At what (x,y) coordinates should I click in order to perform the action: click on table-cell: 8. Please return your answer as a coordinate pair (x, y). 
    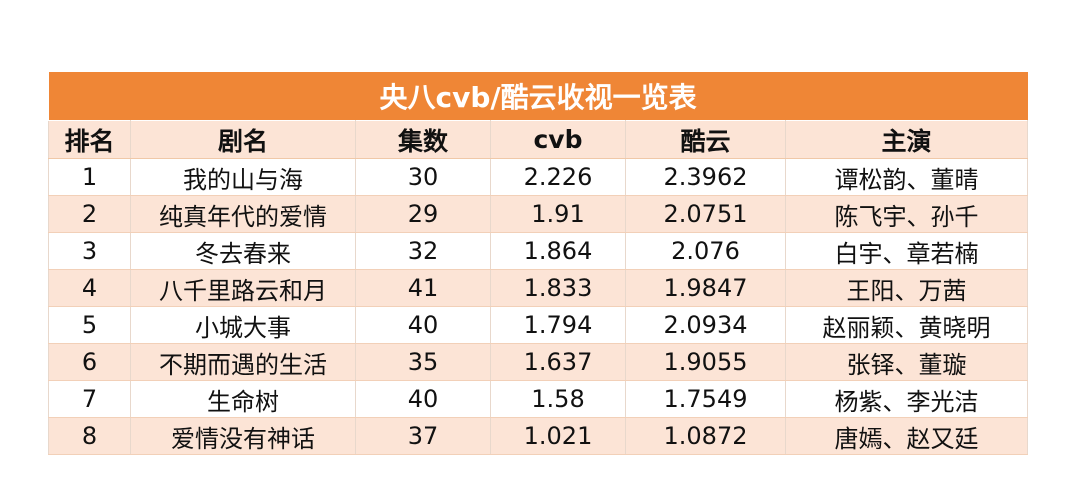
    Looking at the image, I should click on (89, 436).